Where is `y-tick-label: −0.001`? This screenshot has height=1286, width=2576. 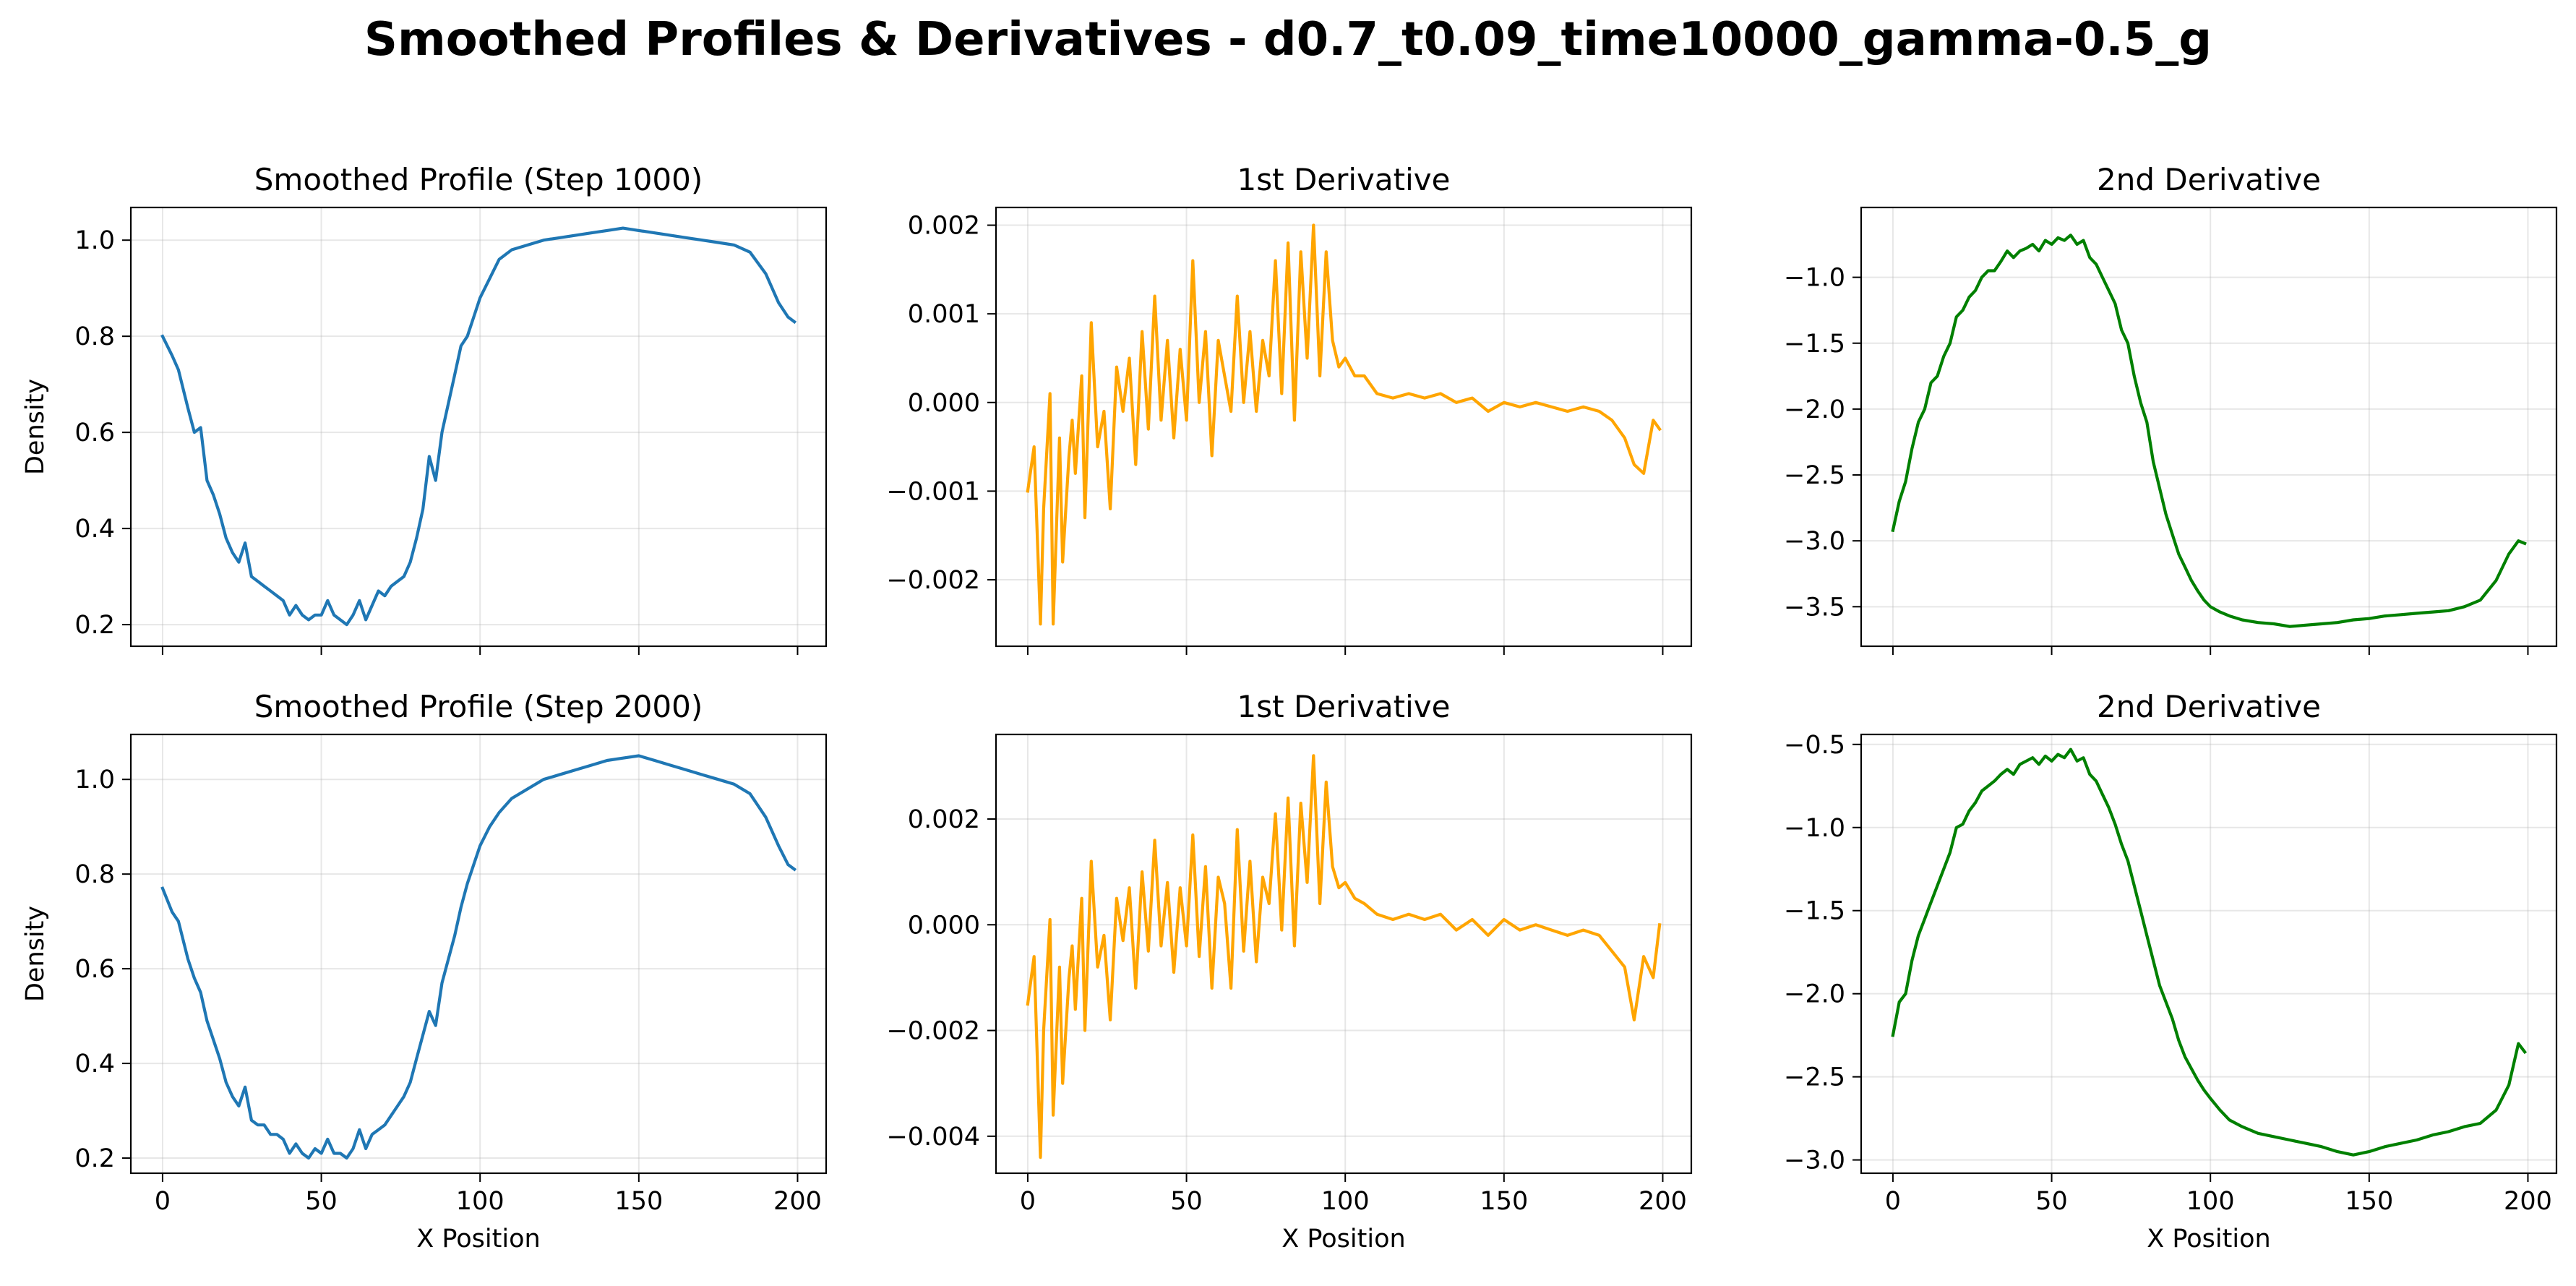 y-tick-label: −0.001 is located at coordinates (933, 491).